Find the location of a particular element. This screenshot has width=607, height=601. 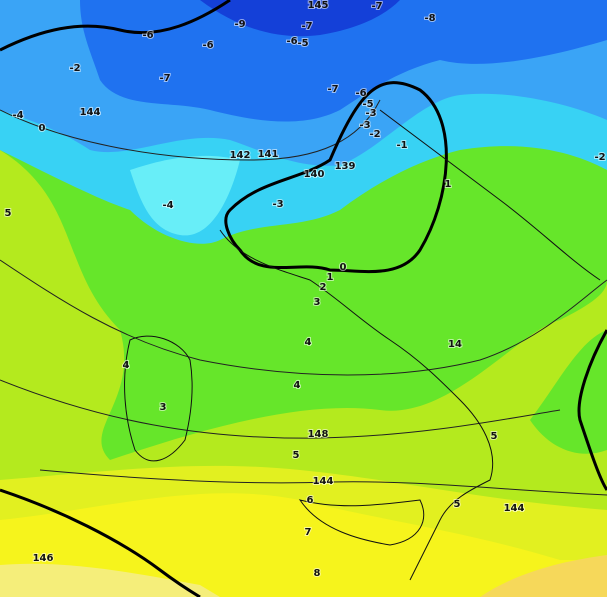

zone-light-cyan is located at coordinates (185, 195).